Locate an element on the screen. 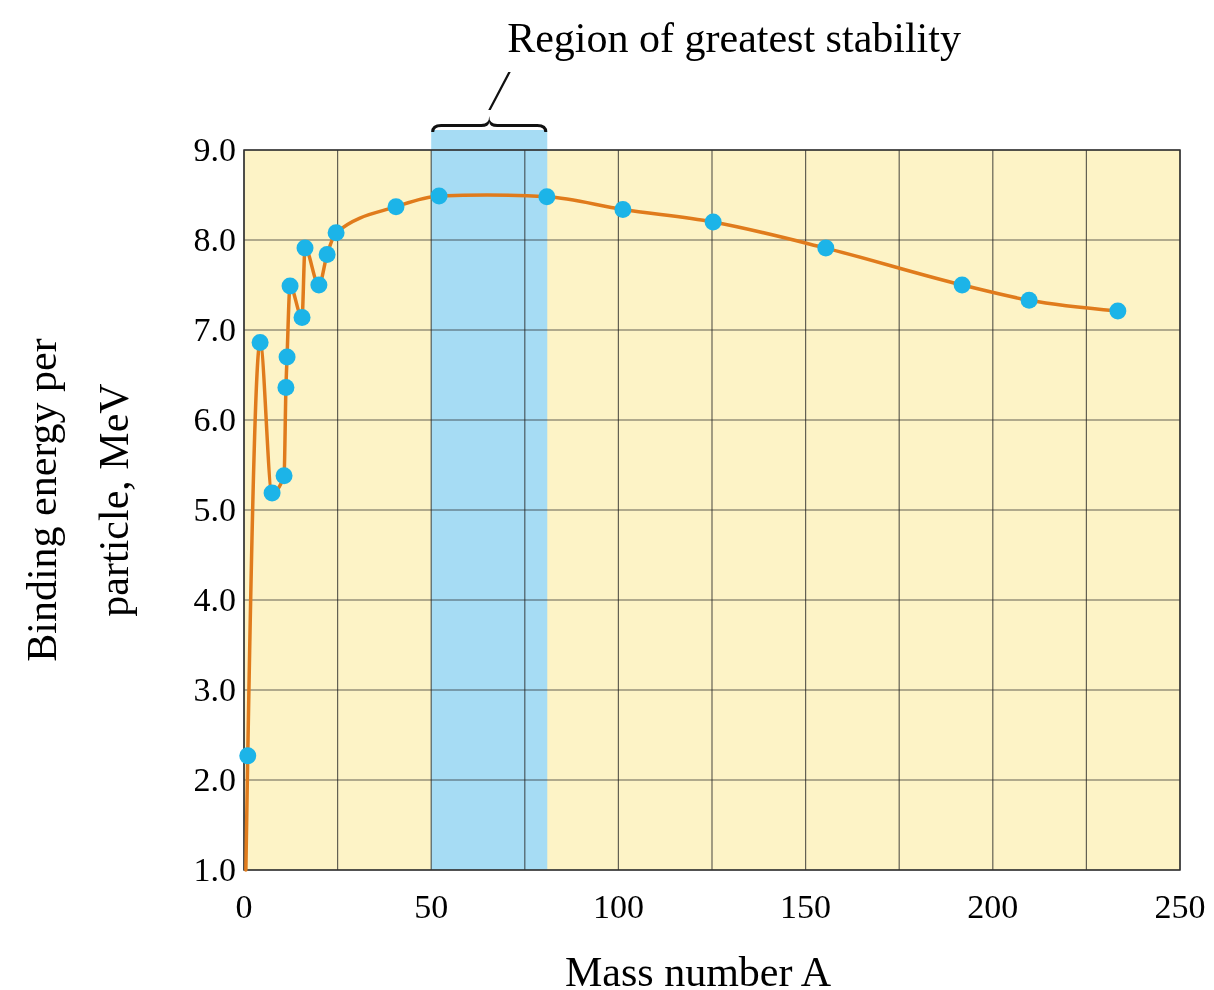  y-tick-label: 2.0 is located at coordinates (214, 779).